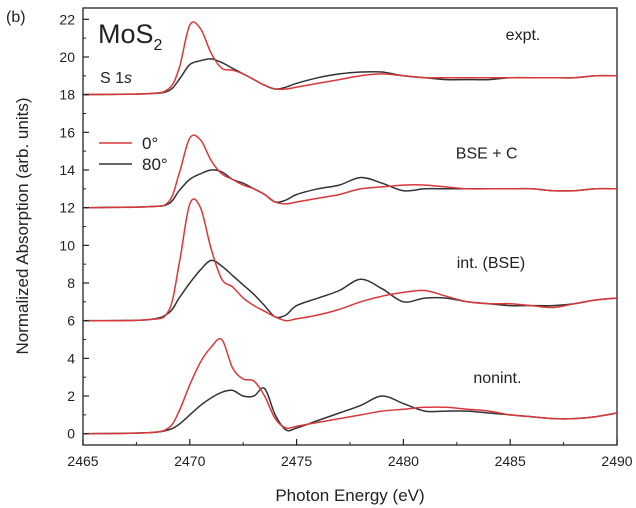 This screenshot has width=636, height=508. I want to click on curve-expt-0deg, so click(350, 58).